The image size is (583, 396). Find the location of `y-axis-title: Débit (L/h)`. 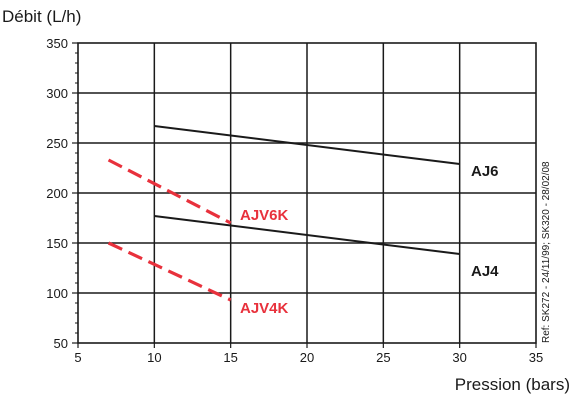

y-axis-title: Débit (L/h) is located at coordinates (41, 16).